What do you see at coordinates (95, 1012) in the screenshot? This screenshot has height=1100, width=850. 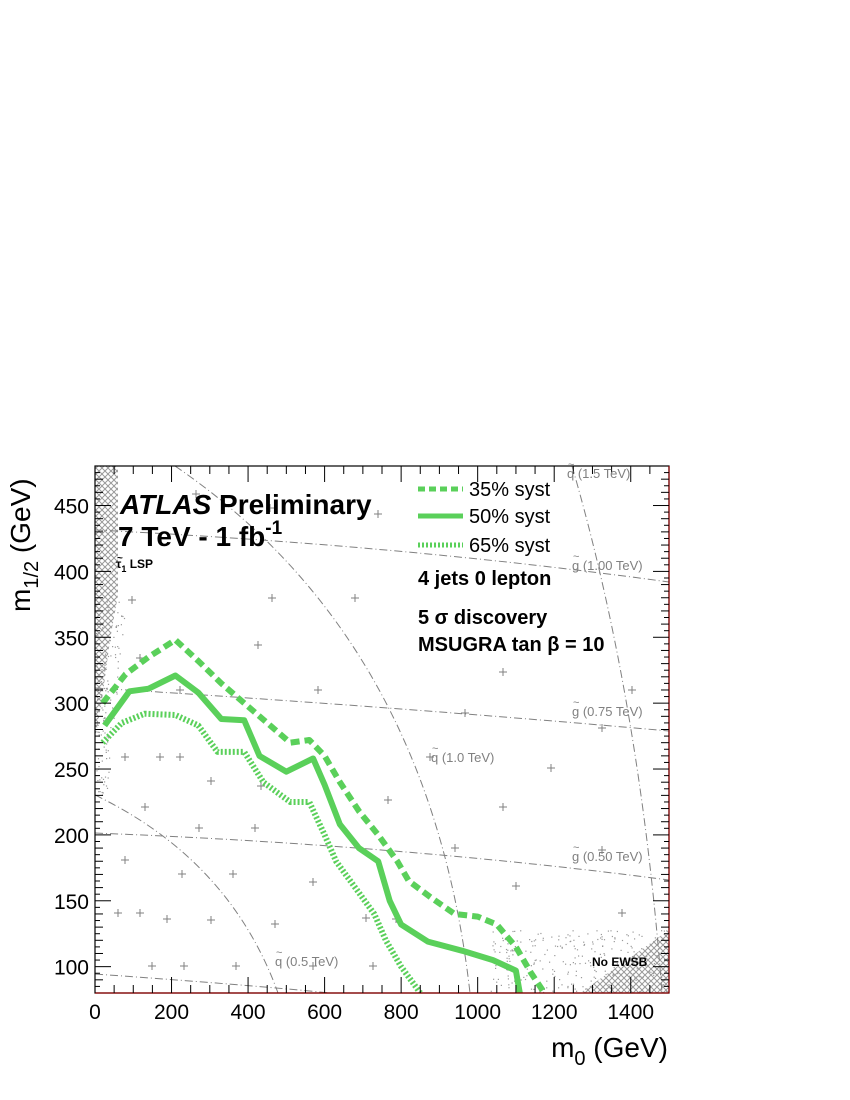 I see `x-tick-label: 0` at bounding box center [95, 1012].